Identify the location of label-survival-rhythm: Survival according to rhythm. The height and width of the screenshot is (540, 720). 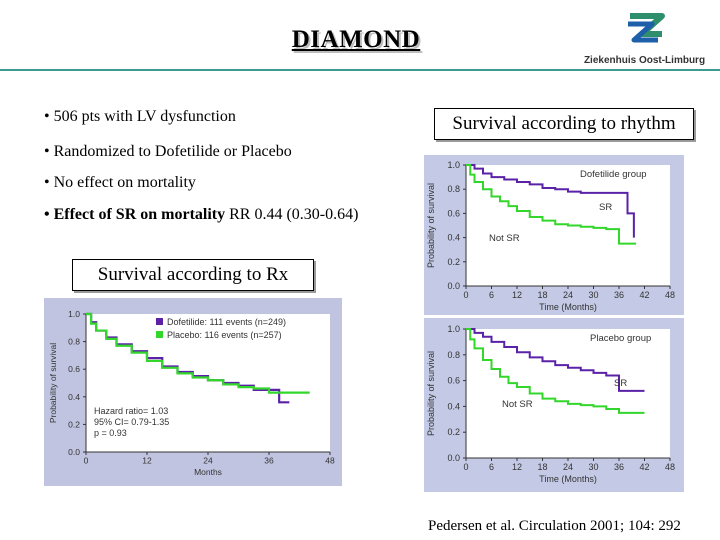
(564, 124).